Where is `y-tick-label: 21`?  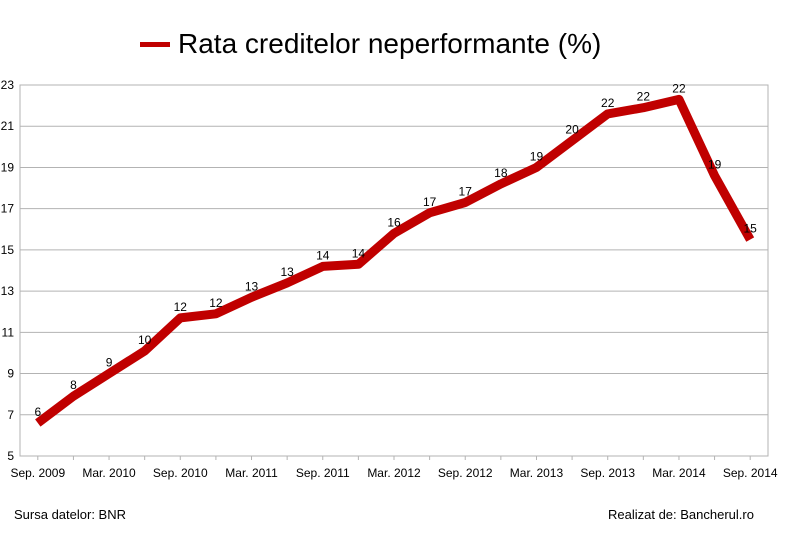 y-tick-label: 21 is located at coordinates (8, 126).